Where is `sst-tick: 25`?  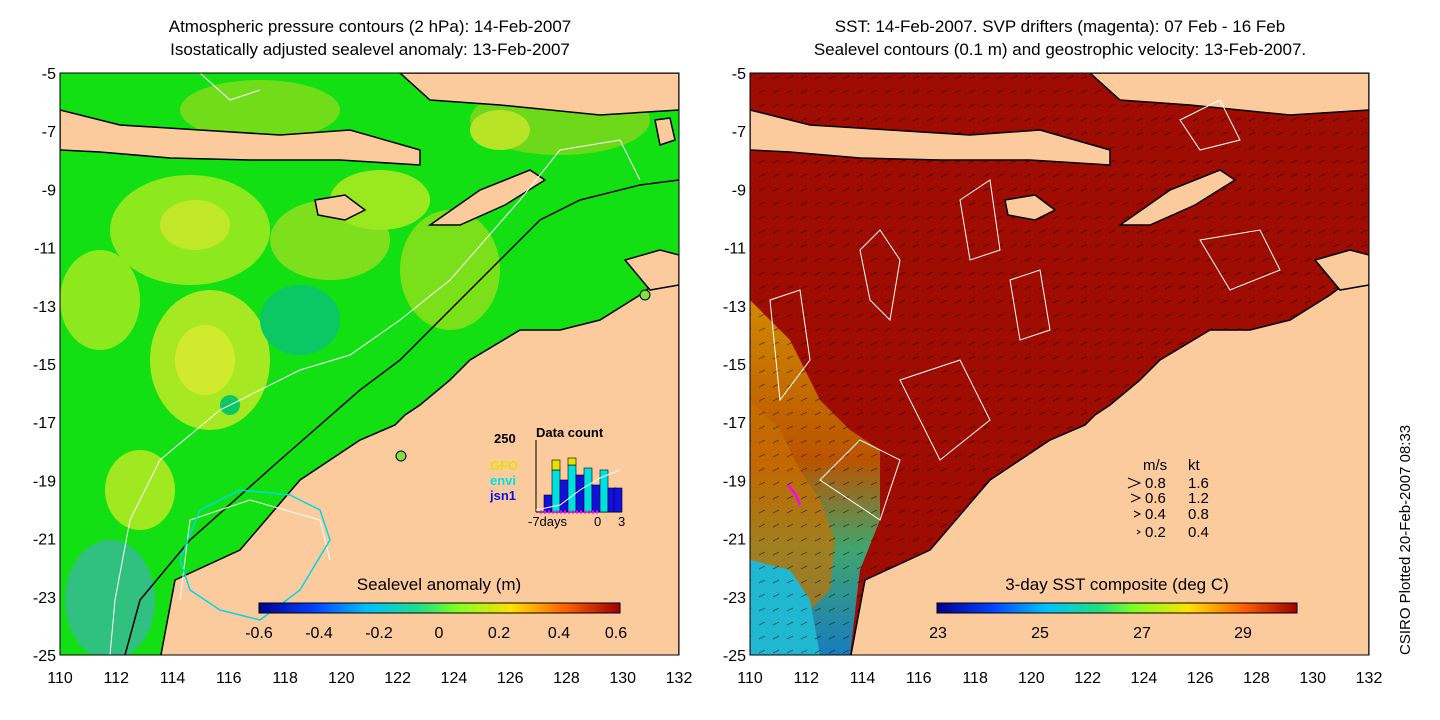 sst-tick: 25 is located at coordinates (1040, 633).